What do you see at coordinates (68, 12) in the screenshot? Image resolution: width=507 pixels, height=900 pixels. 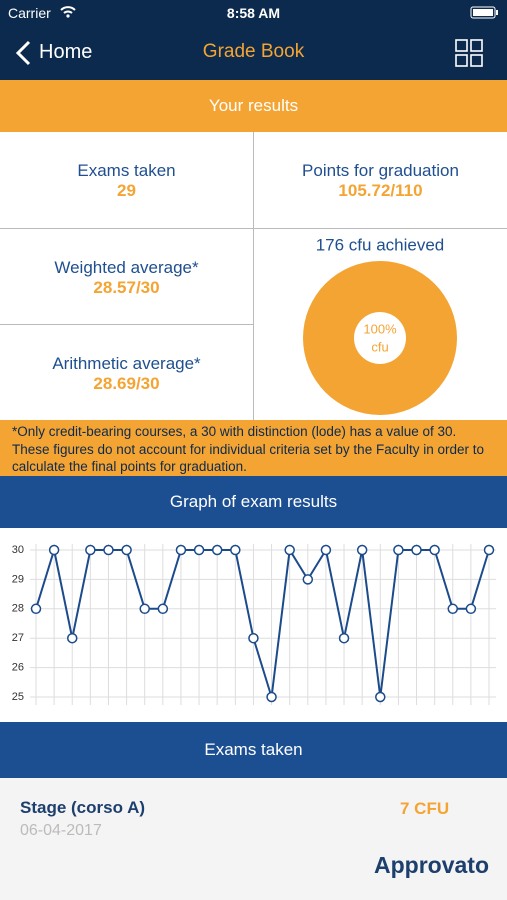 I see `wifi-icon` at bounding box center [68, 12].